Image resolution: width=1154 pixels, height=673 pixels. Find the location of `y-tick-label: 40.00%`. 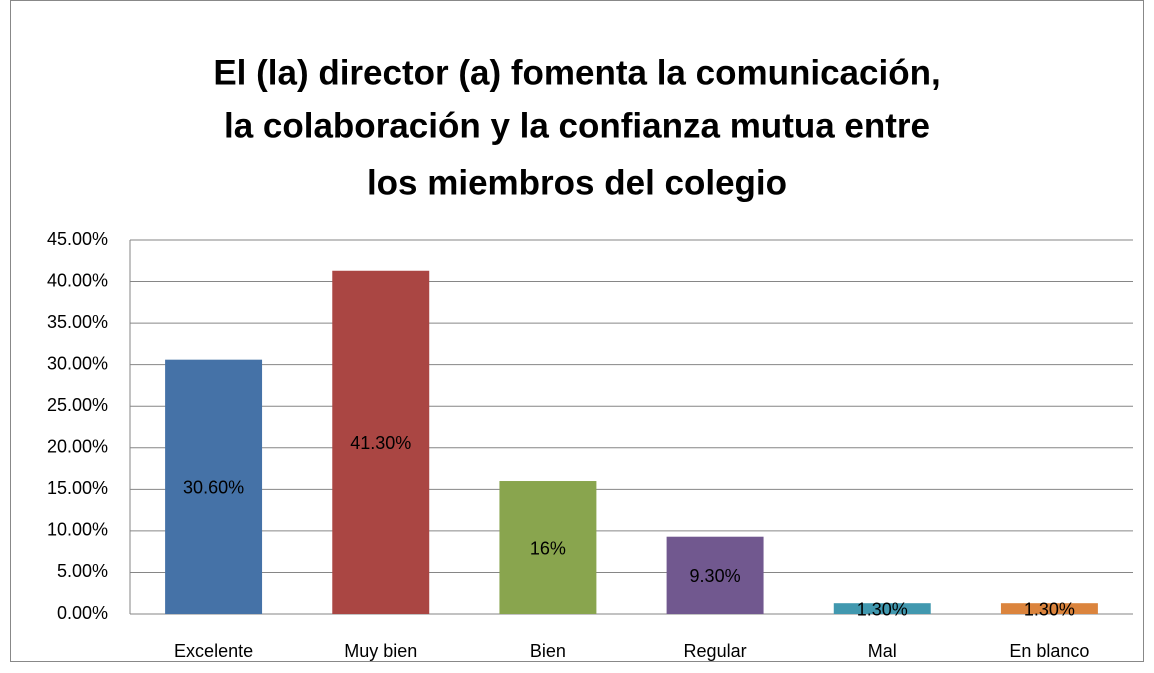

y-tick-label: 40.00% is located at coordinates (77, 280).